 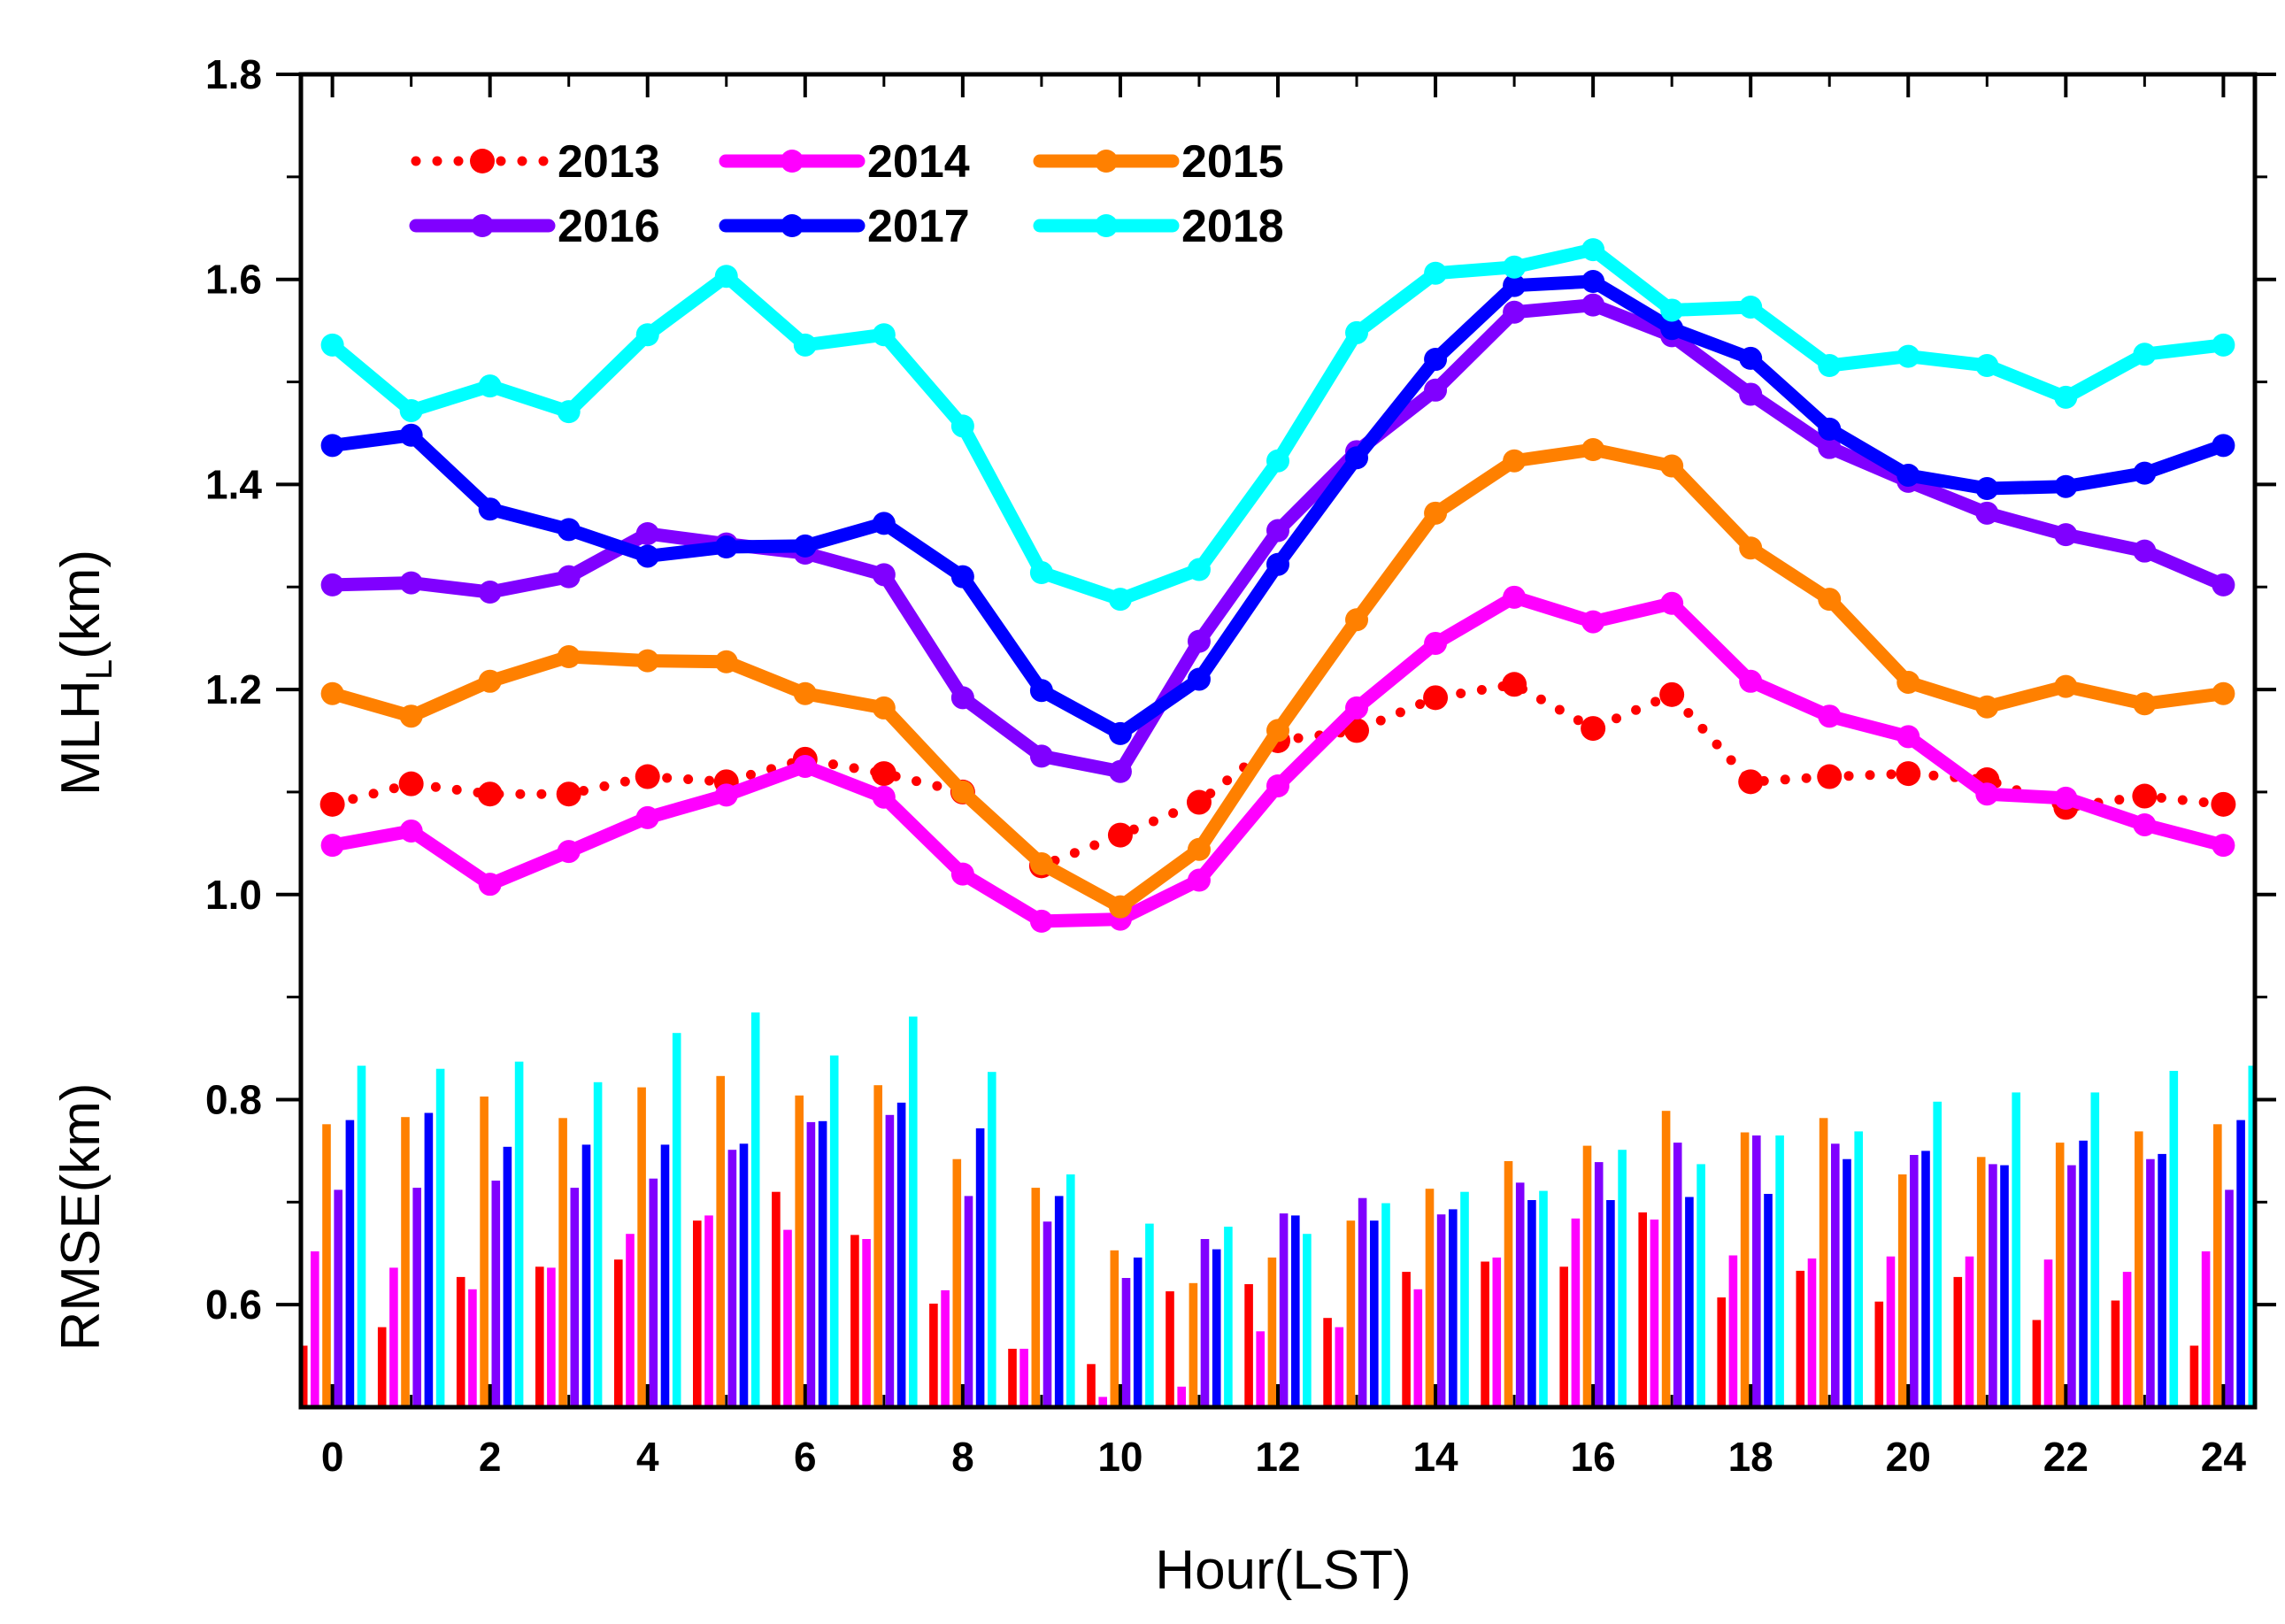 What do you see at coordinates (1232, 227) in the screenshot?
I see `legend-label: 2018` at bounding box center [1232, 227].